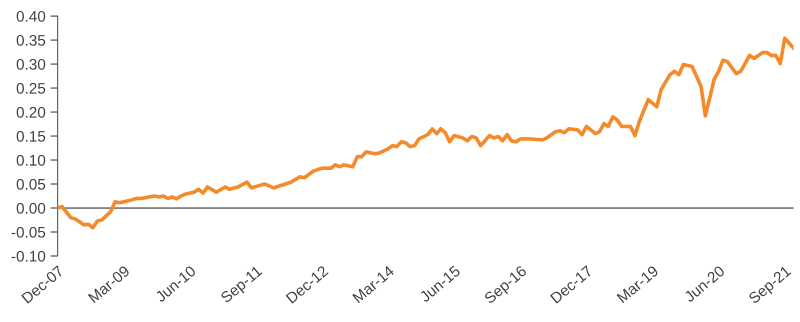 The height and width of the screenshot is (322, 800). Describe the element at coordinates (31, 112) in the screenshot. I see `y-tick-label: 0.20` at that location.